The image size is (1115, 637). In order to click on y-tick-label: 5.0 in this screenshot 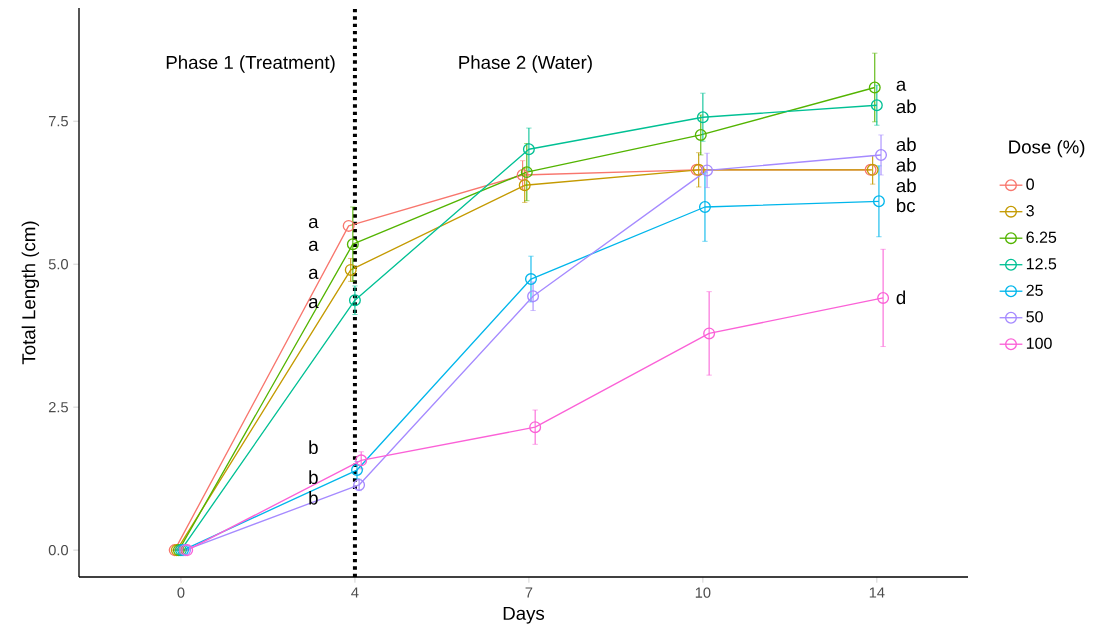, I will do `click(58, 264)`.